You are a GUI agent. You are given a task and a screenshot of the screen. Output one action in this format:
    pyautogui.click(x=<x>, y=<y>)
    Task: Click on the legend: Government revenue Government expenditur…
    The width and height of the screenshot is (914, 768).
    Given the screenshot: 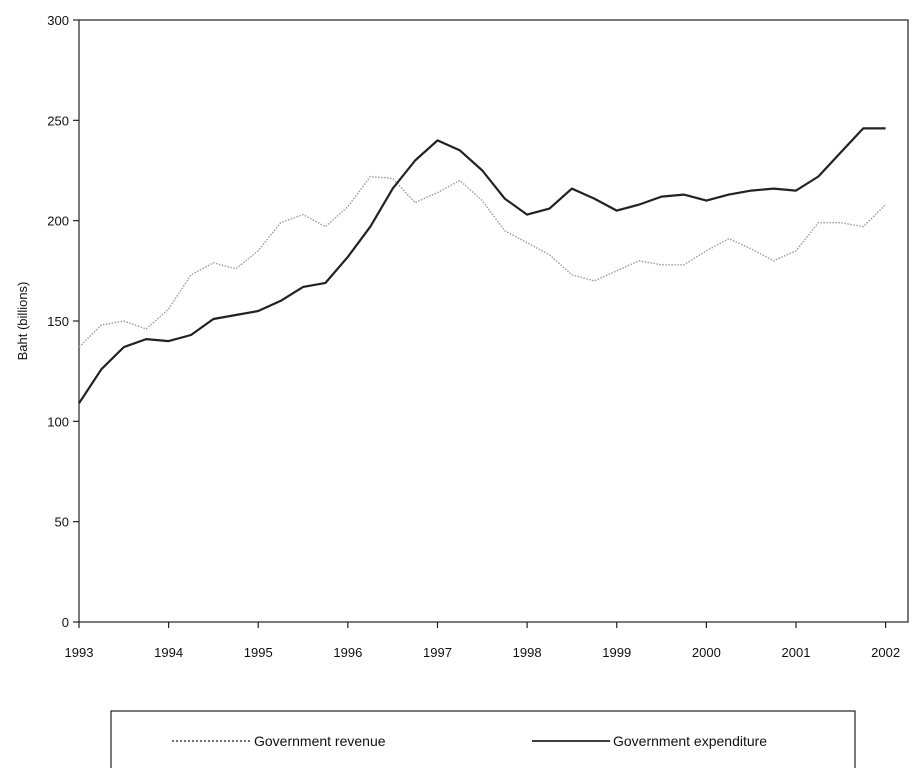 What is the action you would take?
    pyautogui.click(x=483, y=739)
    